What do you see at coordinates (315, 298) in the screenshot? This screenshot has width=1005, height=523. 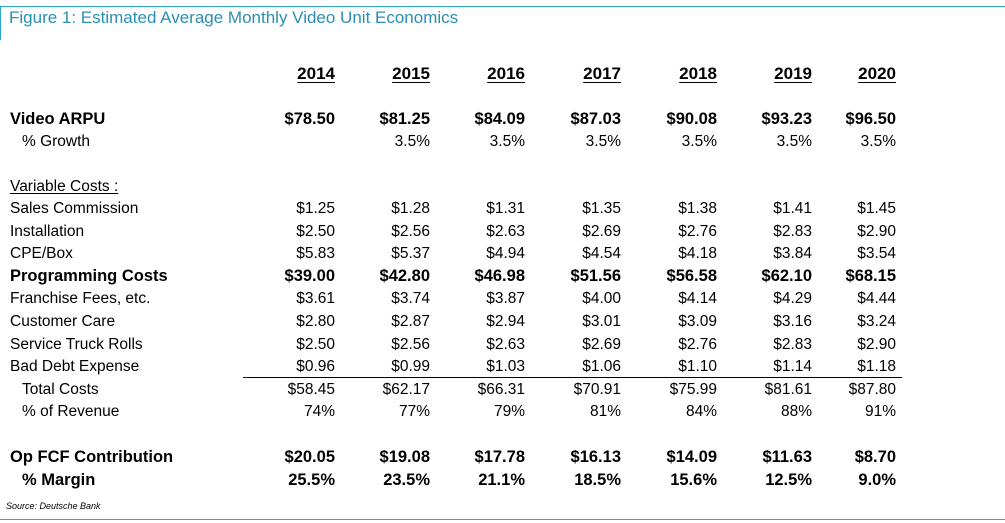 I see `cell-franchise-fees: $3.61` at bounding box center [315, 298].